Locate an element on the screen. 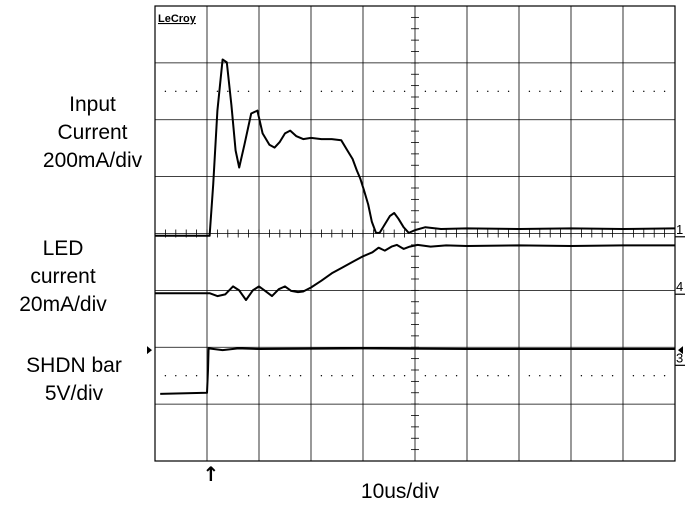 The height and width of the screenshot is (506, 685). led-current-label: LED current 20mA/div is located at coordinates (63, 276).